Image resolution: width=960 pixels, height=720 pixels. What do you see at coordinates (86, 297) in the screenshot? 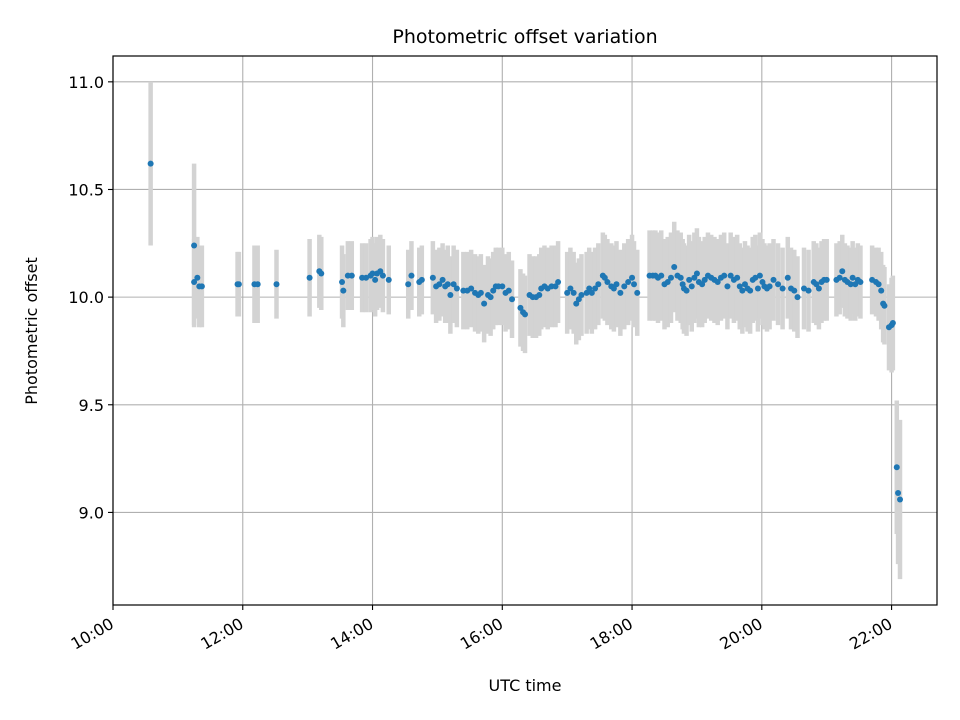
I see `y-tick-label: 10.0` at bounding box center [86, 297].